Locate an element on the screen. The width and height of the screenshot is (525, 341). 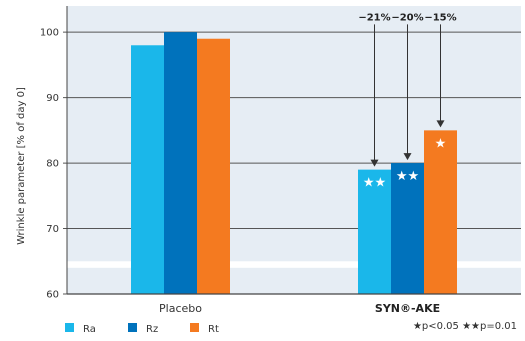
legend-swatch-ra is located at coordinates (69, 327).